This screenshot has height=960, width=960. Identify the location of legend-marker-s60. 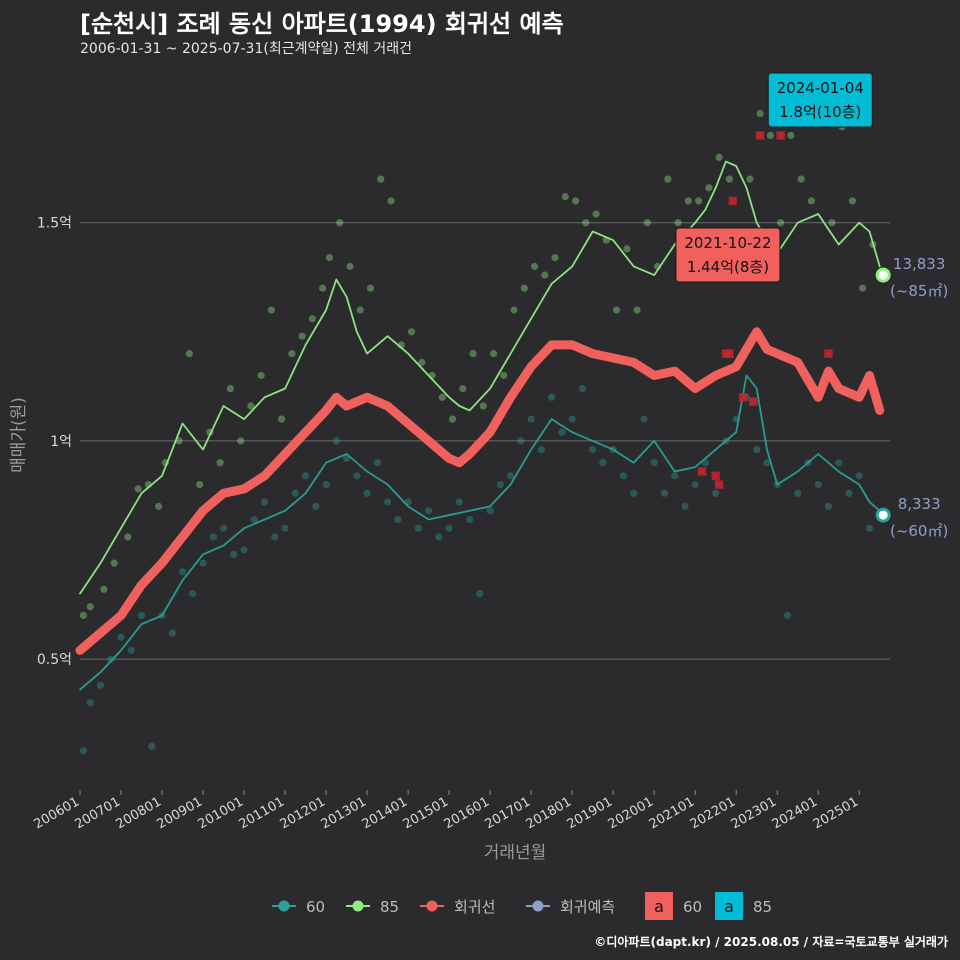
(284, 906).